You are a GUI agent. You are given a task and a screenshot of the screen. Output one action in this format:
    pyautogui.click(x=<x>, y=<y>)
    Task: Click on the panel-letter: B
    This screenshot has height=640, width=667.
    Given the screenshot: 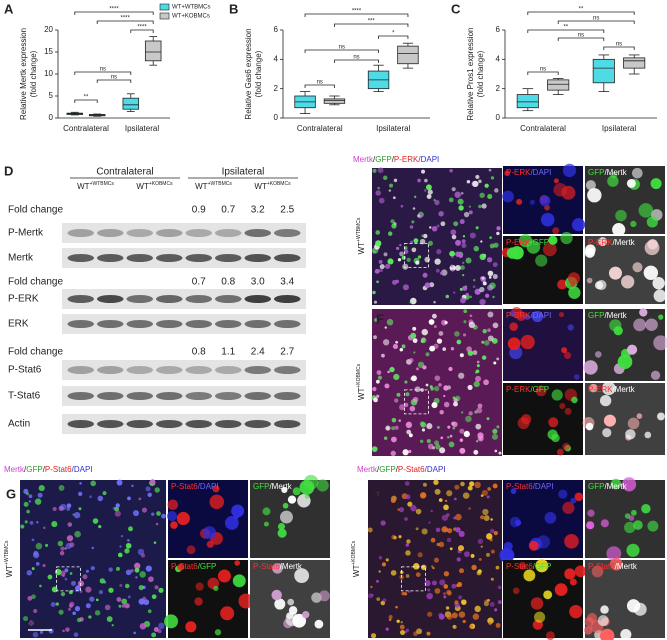 What is the action you would take?
    pyautogui.click(x=233, y=8)
    